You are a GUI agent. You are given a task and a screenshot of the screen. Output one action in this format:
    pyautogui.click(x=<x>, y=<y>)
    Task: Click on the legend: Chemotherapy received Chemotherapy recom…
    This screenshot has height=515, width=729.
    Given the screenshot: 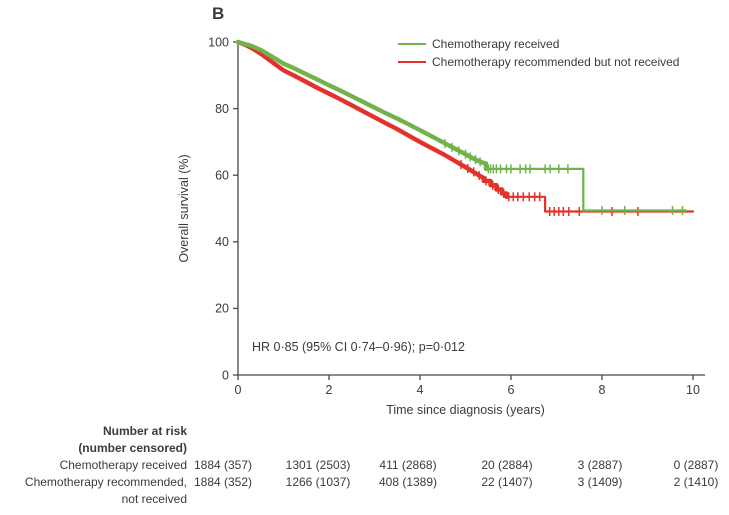 What is the action you would take?
    pyautogui.click(x=538, y=53)
    